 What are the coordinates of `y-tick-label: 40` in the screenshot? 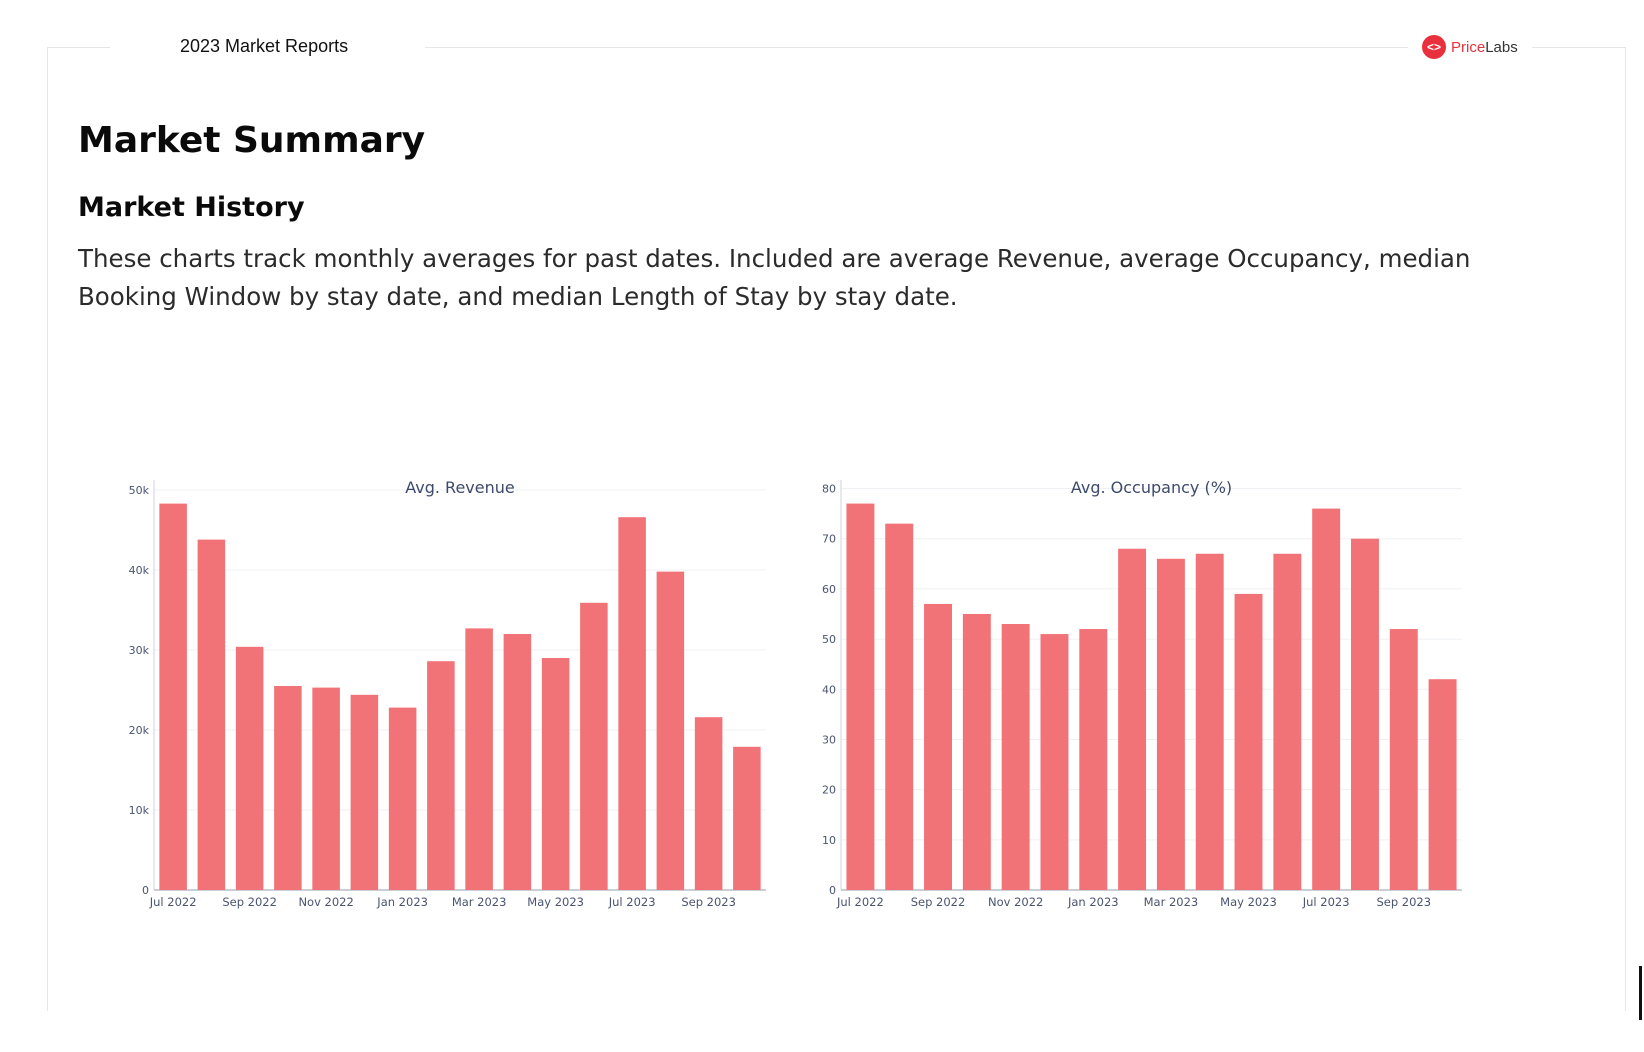 It's located at (829, 689).